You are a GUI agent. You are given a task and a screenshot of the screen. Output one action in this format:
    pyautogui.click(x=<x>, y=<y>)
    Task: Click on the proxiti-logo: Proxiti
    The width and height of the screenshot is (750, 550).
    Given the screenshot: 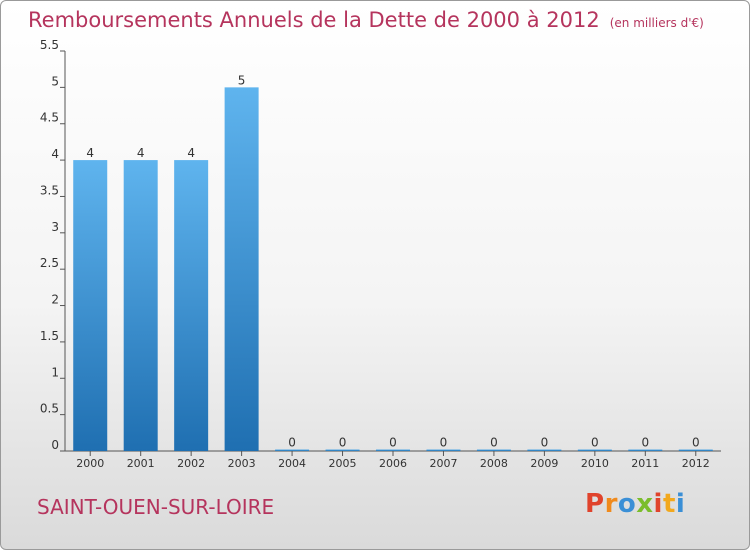 What is the action you would take?
    pyautogui.click(x=635, y=504)
    